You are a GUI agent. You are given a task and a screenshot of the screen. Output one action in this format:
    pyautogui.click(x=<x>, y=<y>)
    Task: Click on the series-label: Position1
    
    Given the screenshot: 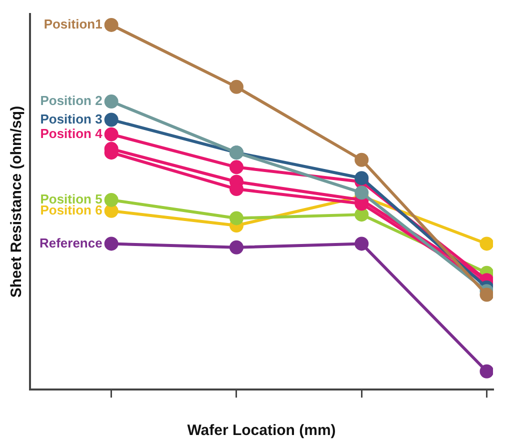 What is the action you would take?
    pyautogui.click(x=73, y=24)
    